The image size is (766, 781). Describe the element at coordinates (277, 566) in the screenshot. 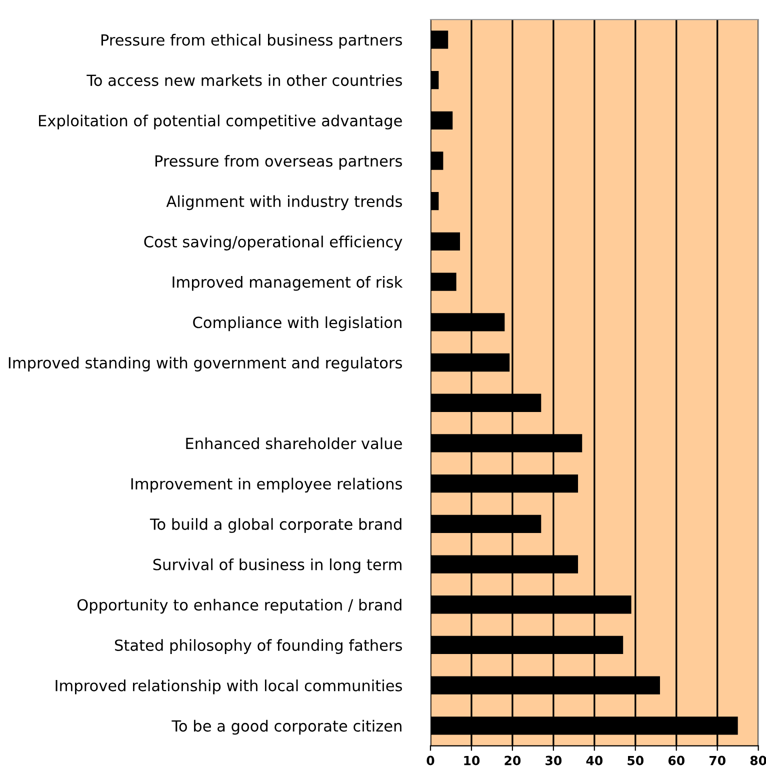

I see `y-tick-label: Survival of business in long term` at that location.